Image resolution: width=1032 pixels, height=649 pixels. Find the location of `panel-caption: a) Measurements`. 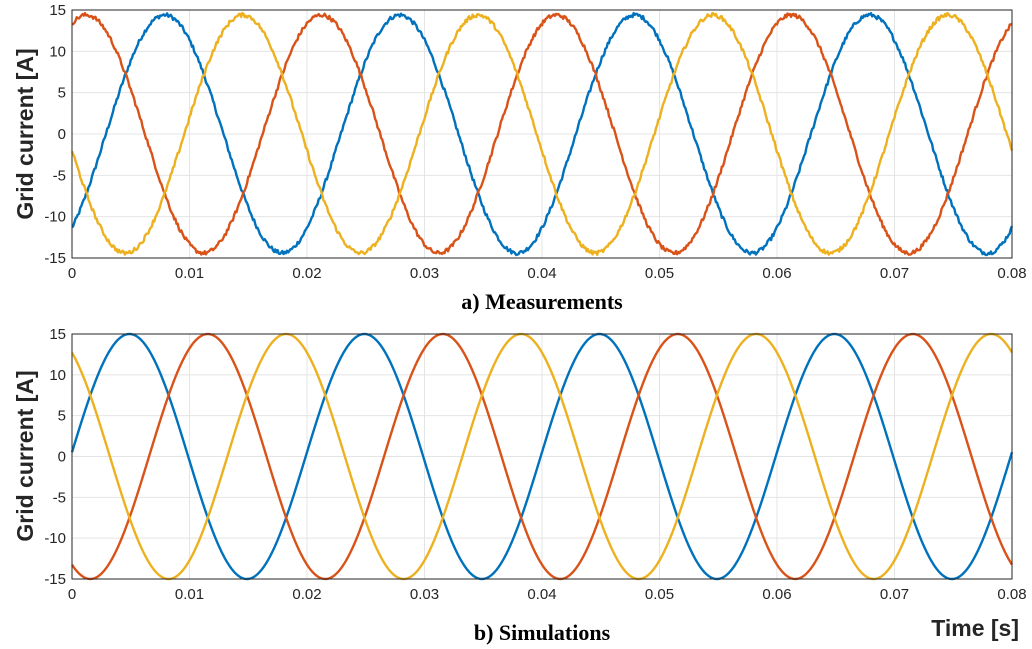

panel-caption: a) Measurements is located at coordinates (542, 301).